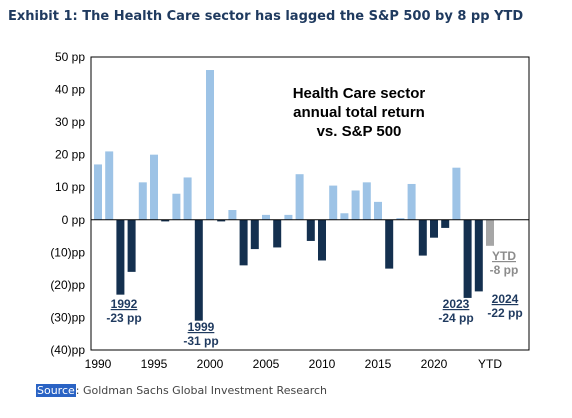  Describe the element at coordinates (288, 217) in the screenshot. I see `bar-2007` at that location.